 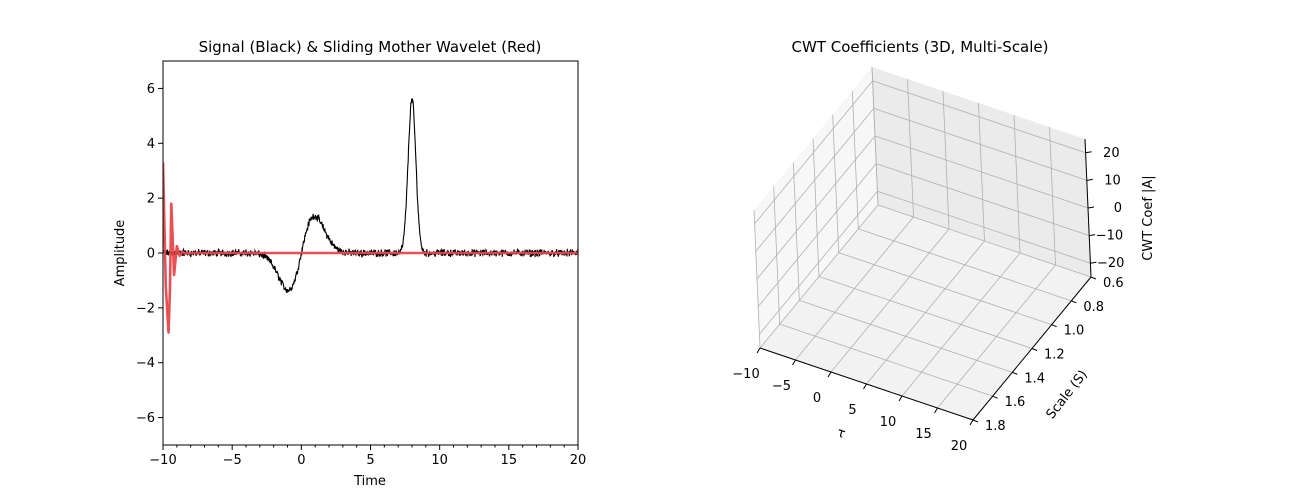 What do you see at coordinates (1054, 355) in the screenshot?
I see `scale-tick-label: 1.2` at bounding box center [1054, 355].